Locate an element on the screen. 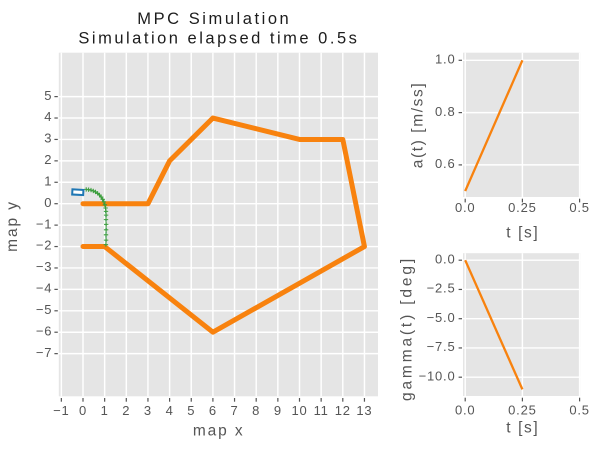 The image size is (600, 451). svg-text: 7 is located at coordinates (235, 410).